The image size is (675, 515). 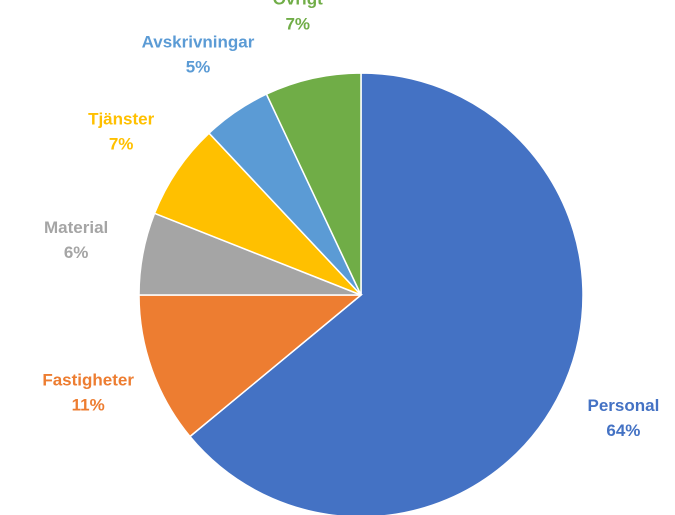 What do you see at coordinates (121, 118) in the screenshot?
I see `slice-label: Tjänster` at bounding box center [121, 118].